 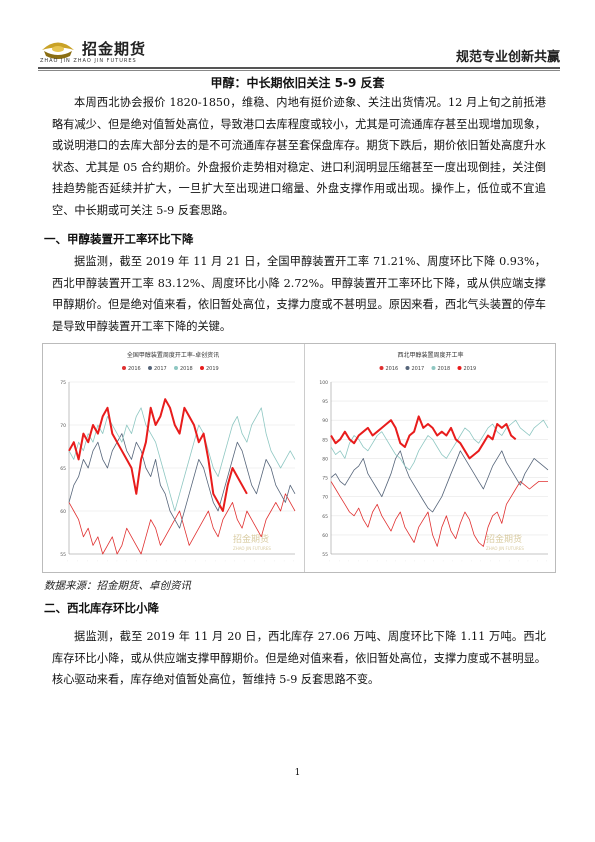 I want to click on y-tick-label: 95, so click(x=325, y=402).